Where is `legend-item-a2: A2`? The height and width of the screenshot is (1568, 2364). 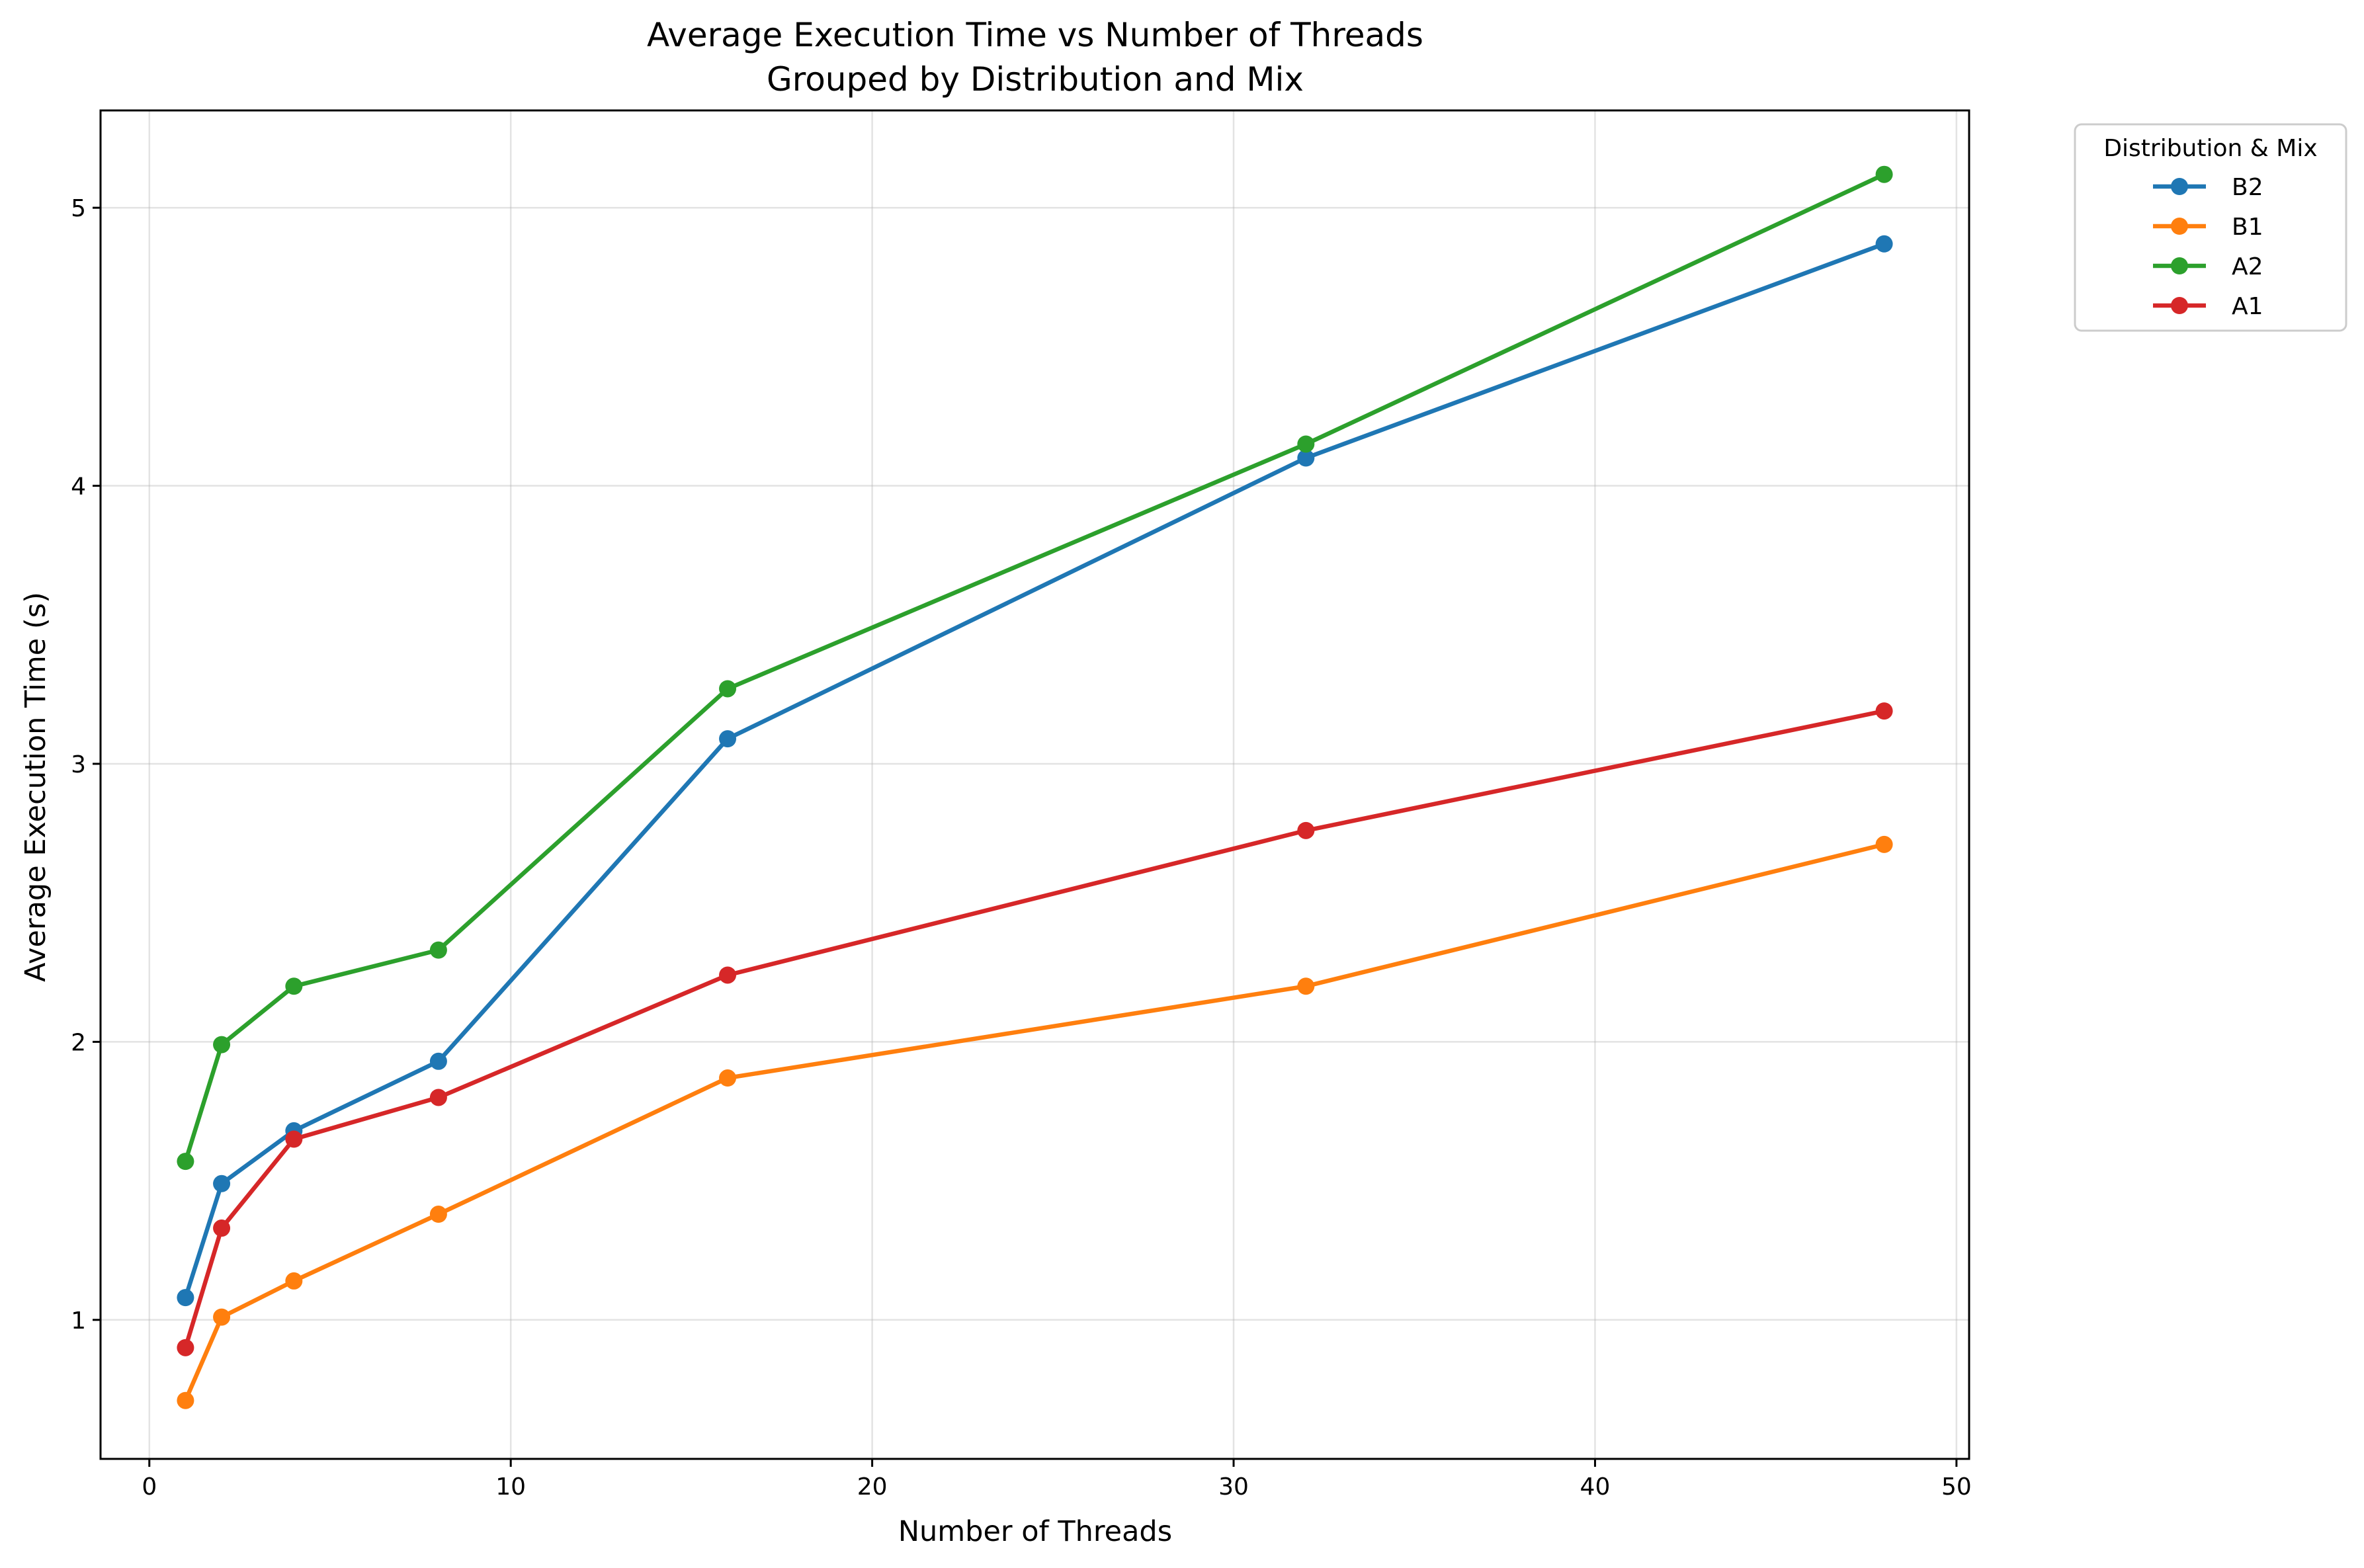 legend-item-a2: A2 is located at coordinates (2208, 266).